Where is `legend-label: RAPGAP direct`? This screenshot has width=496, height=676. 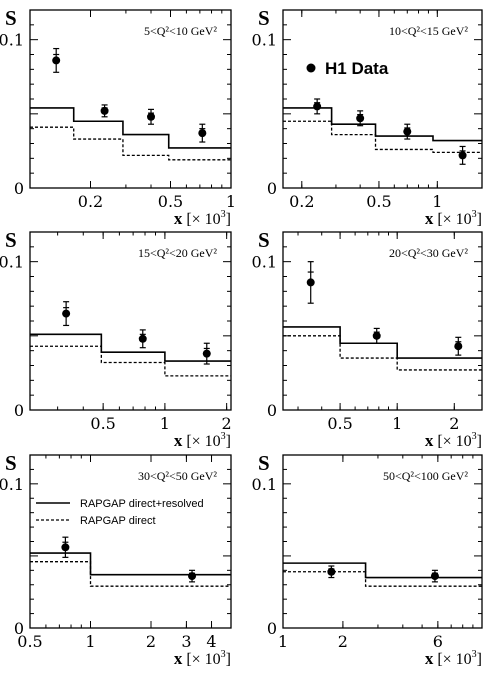
legend-label: RAPGAP direct is located at coordinates (118, 521).